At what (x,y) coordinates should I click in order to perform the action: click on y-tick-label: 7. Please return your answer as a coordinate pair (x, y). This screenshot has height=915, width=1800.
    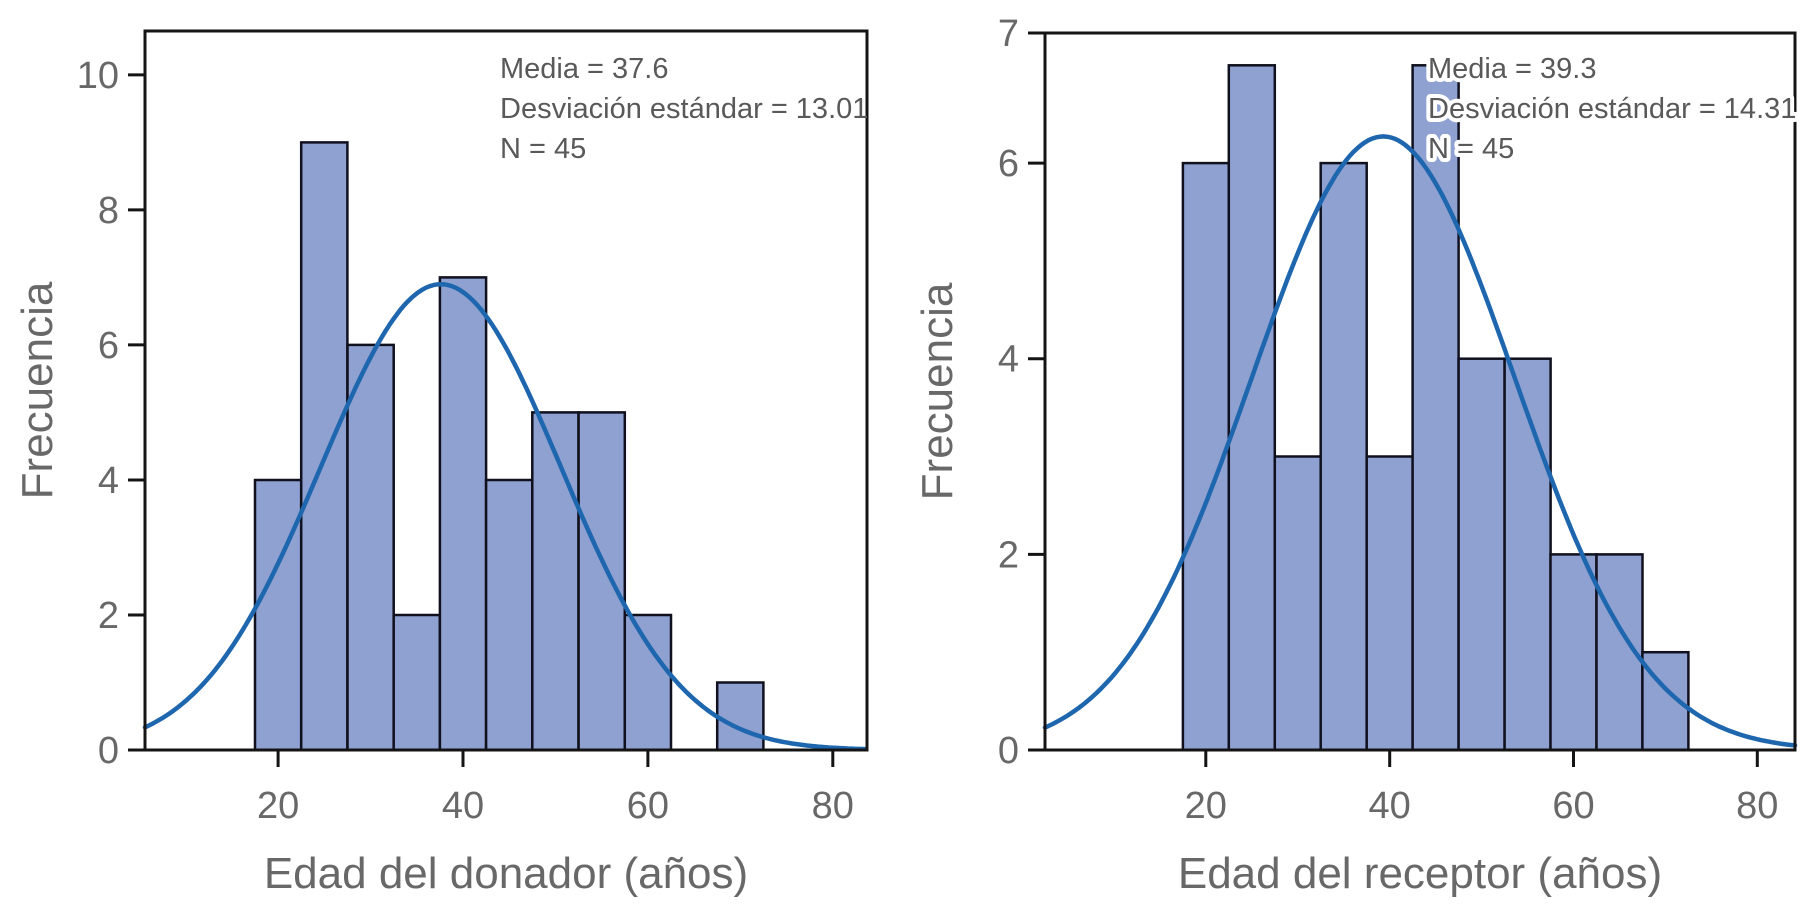
    Looking at the image, I should click on (1008, 34).